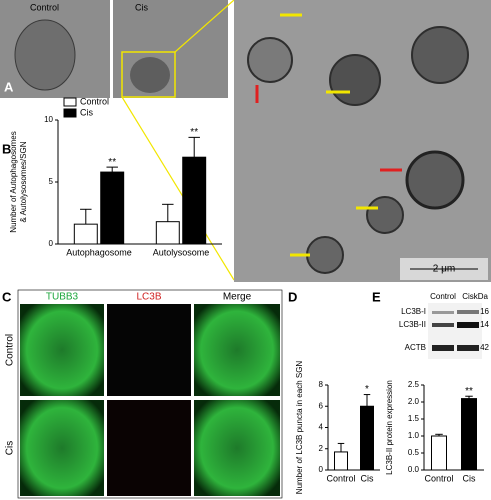 The width and height of the screenshot is (491, 500). I want to click on significance: *, so click(367, 389).